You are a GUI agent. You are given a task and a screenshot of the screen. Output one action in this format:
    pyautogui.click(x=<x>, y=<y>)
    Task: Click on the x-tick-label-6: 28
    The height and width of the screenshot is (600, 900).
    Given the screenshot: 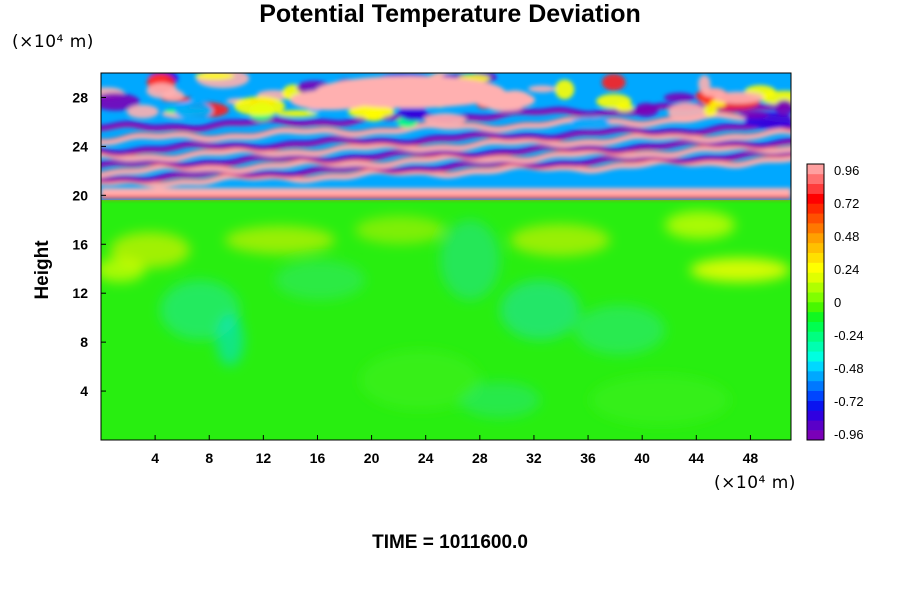 What is the action you would take?
    pyautogui.click(x=480, y=458)
    